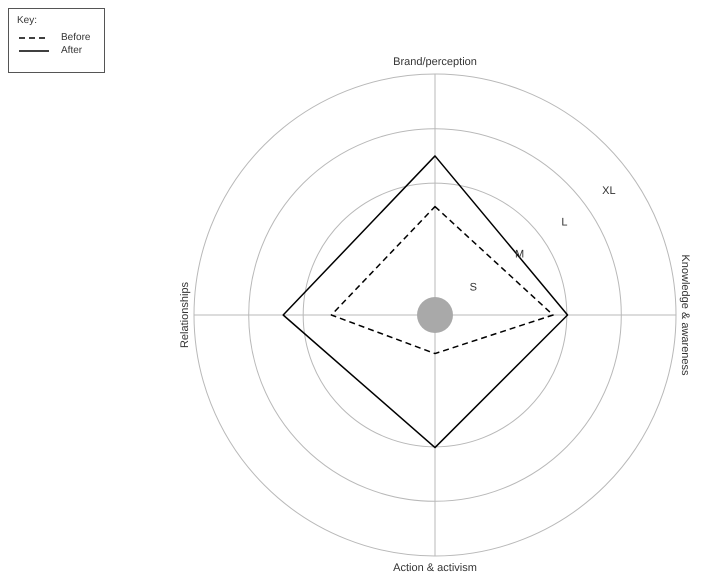  Describe the element at coordinates (474, 288) in the screenshot. I see `text: S` at that location.